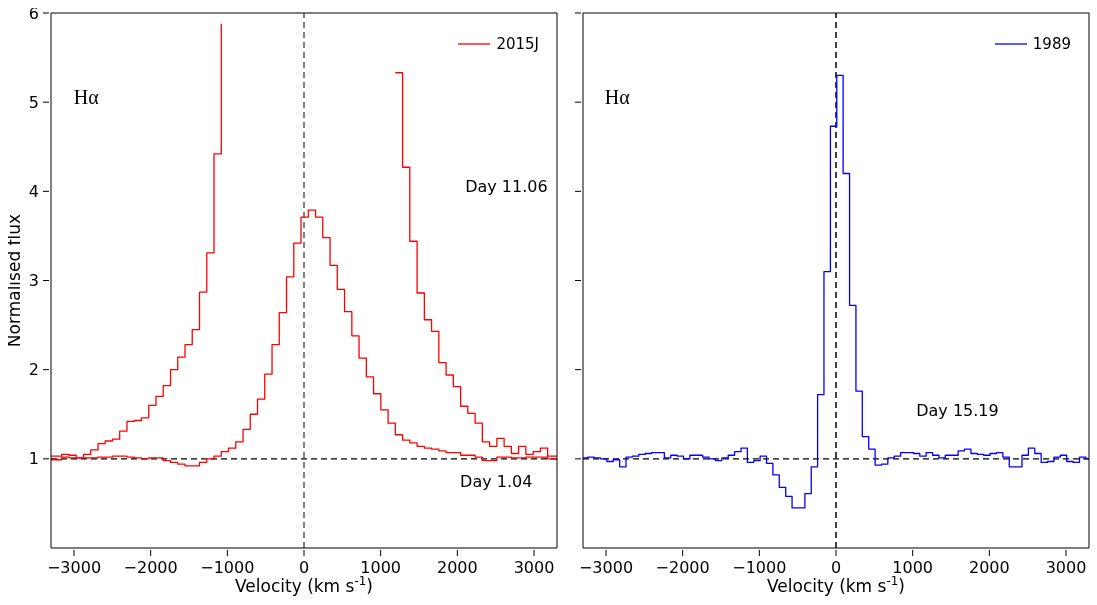  What do you see at coordinates (33, 191) in the screenshot?
I see `y-tick-label: 4` at bounding box center [33, 191].